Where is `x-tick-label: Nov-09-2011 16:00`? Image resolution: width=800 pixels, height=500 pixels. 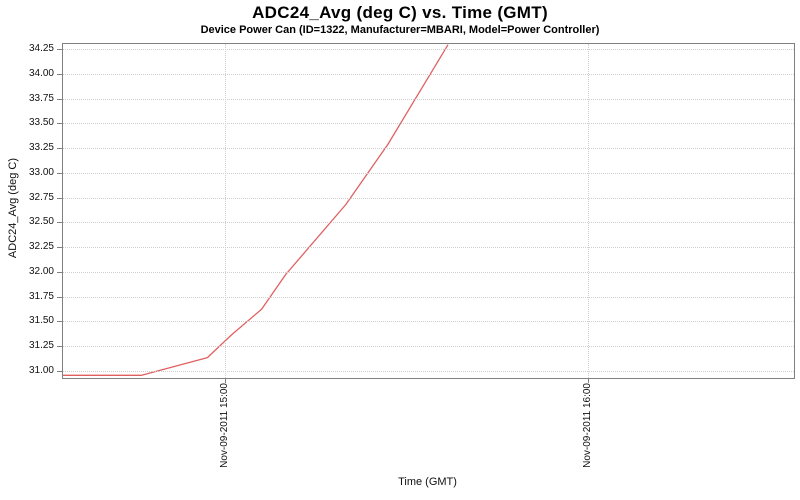
x-tick-label: Nov-09-2011 16:00 is located at coordinates (587, 425).